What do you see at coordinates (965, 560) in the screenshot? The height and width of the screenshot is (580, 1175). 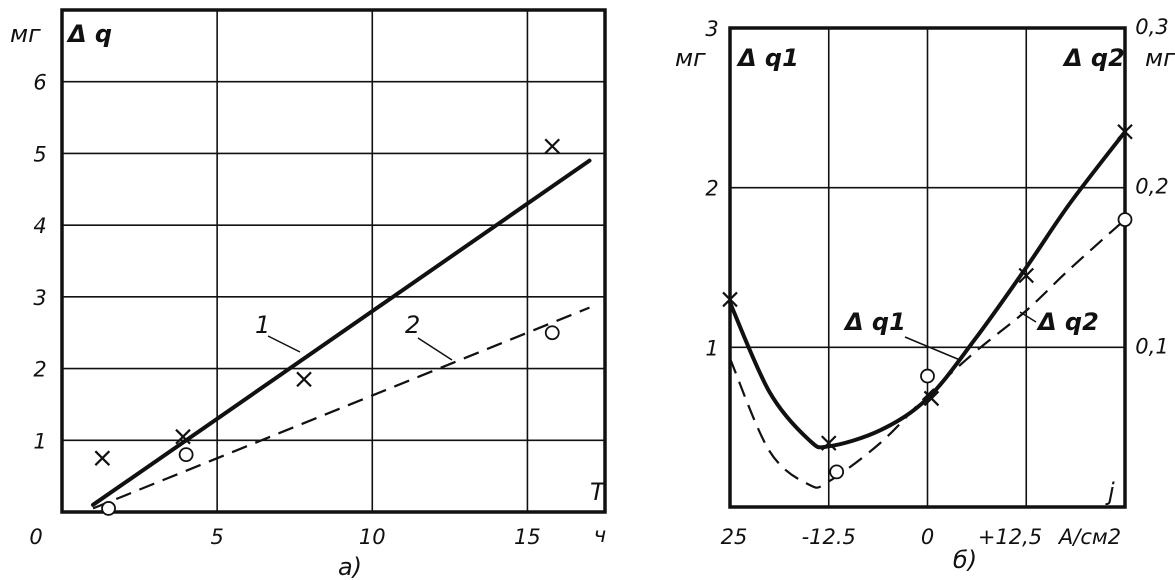 I see `panel-label: б)` at bounding box center [965, 560].